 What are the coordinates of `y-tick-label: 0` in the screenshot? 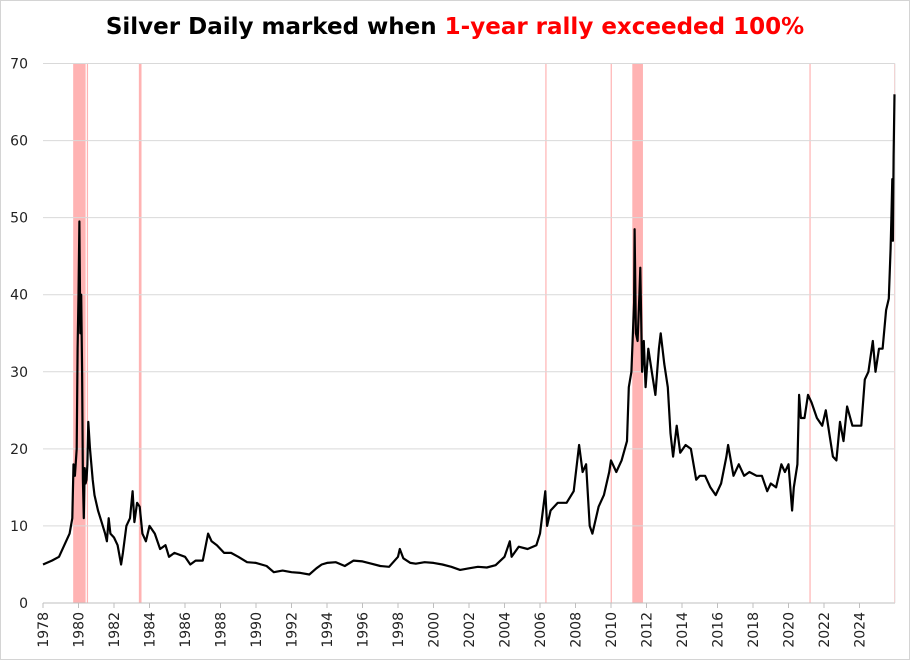 It's located at (23, 604).